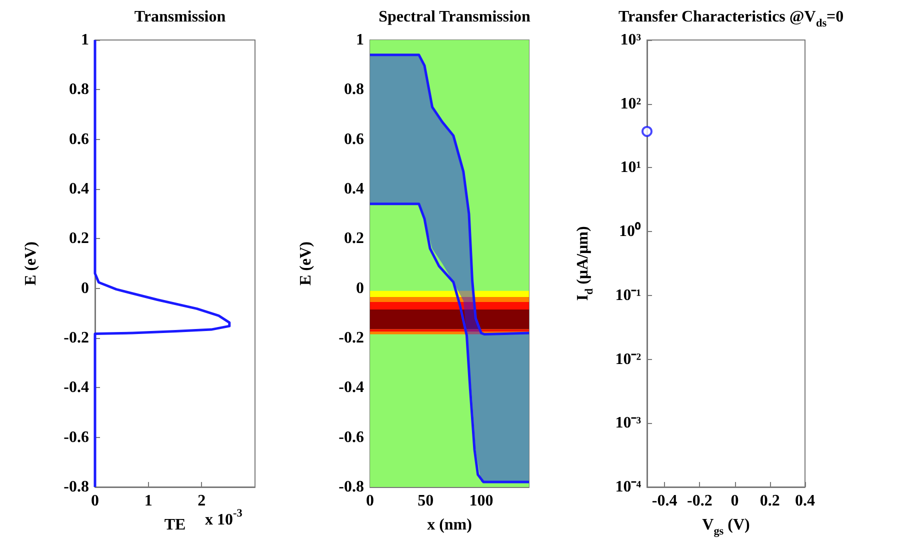  I want to click on y-tick-label: 10⁻², so click(628, 359).